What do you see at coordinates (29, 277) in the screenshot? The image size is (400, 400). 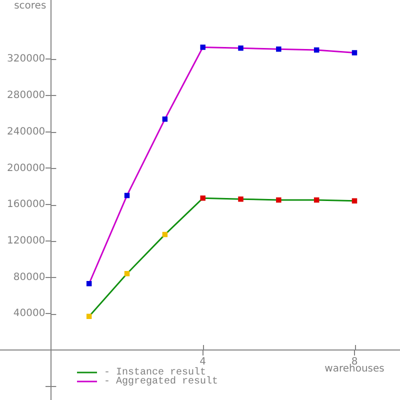 I see `y-tick-label: 80000` at bounding box center [29, 277].